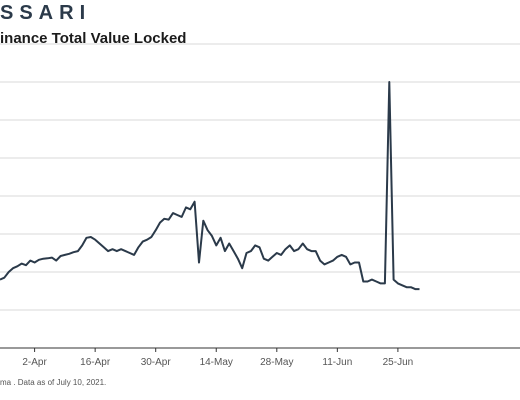 The width and height of the screenshot is (520, 400). Describe the element at coordinates (53, 382) in the screenshot. I see `source-note: ma . Data as of July 10, 2021.` at that location.